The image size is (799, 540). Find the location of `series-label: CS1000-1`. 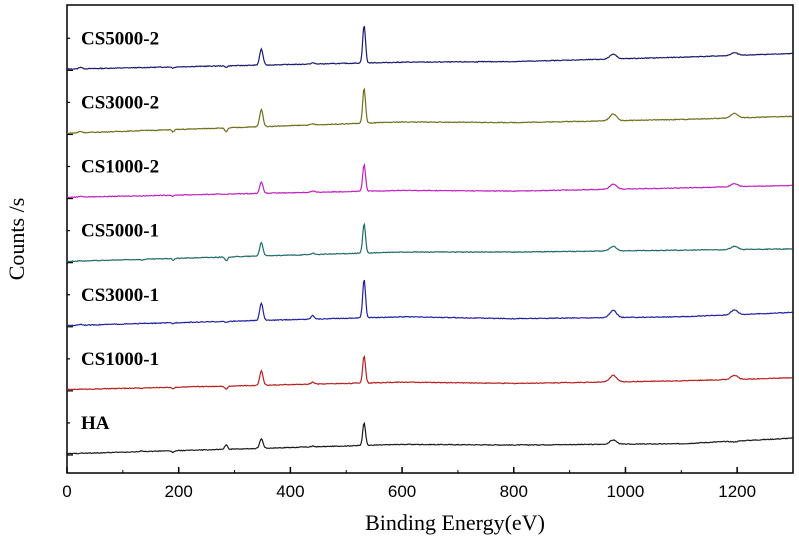

series-label: CS1000-1 is located at coordinates (120, 359).